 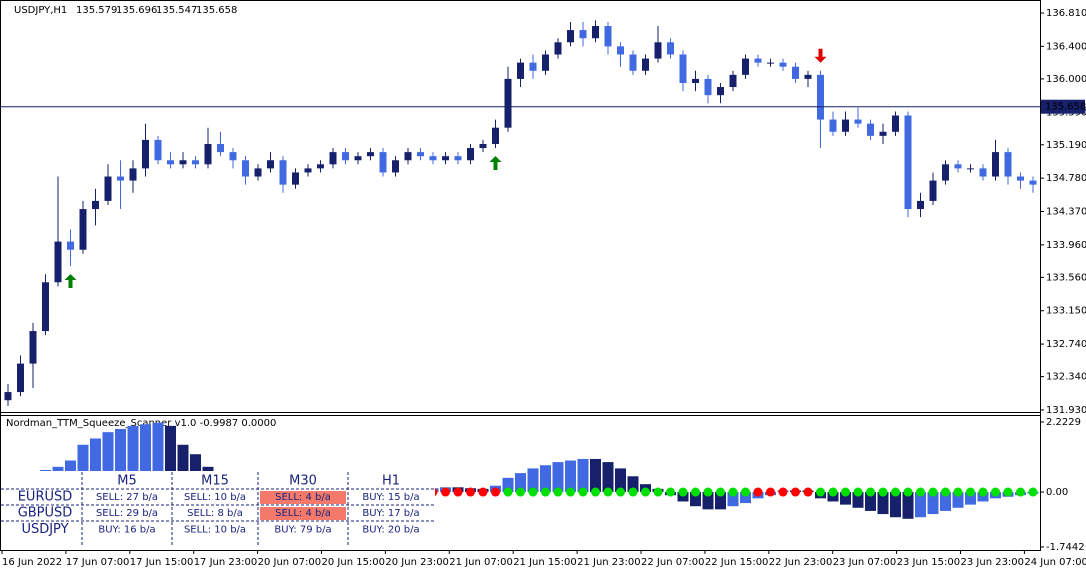 I want to click on y-tick-label: 132.340, so click(x=1066, y=377).